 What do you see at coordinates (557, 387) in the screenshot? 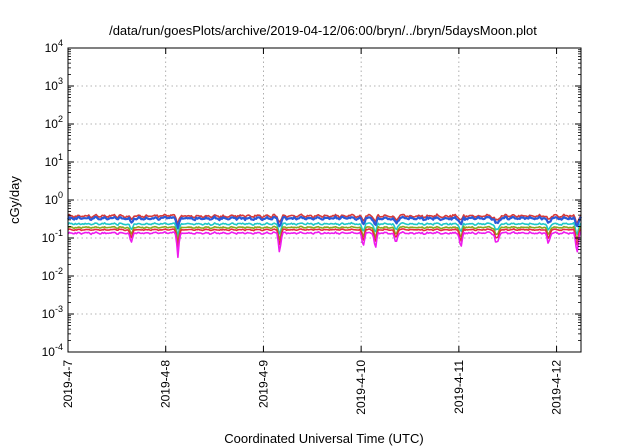
I see `x-tick-label: 2019-4-12` at bounding box center [557, 387].